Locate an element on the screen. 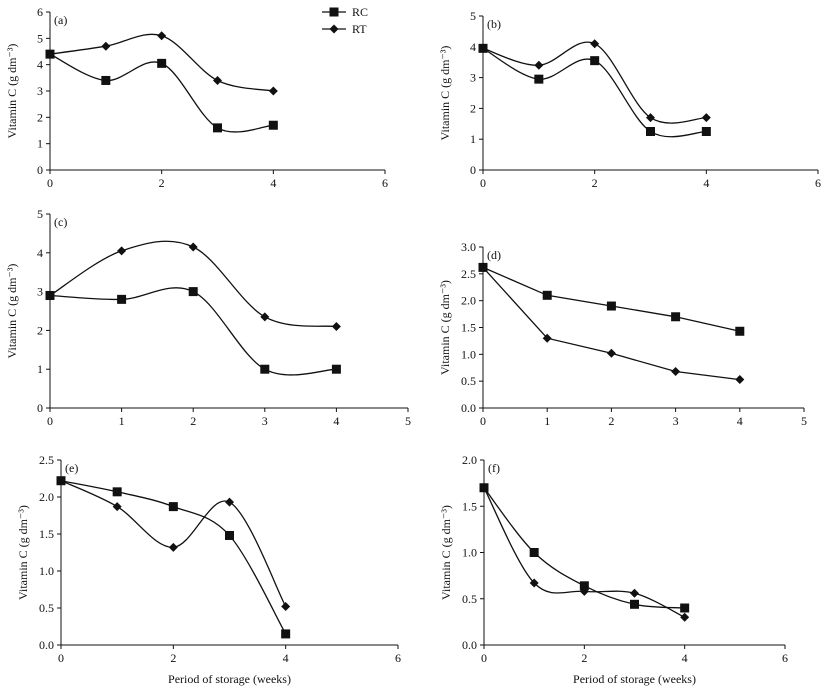 The image size is (825, 693). x-tick-label: 1 is located at coordinates (547, 421).